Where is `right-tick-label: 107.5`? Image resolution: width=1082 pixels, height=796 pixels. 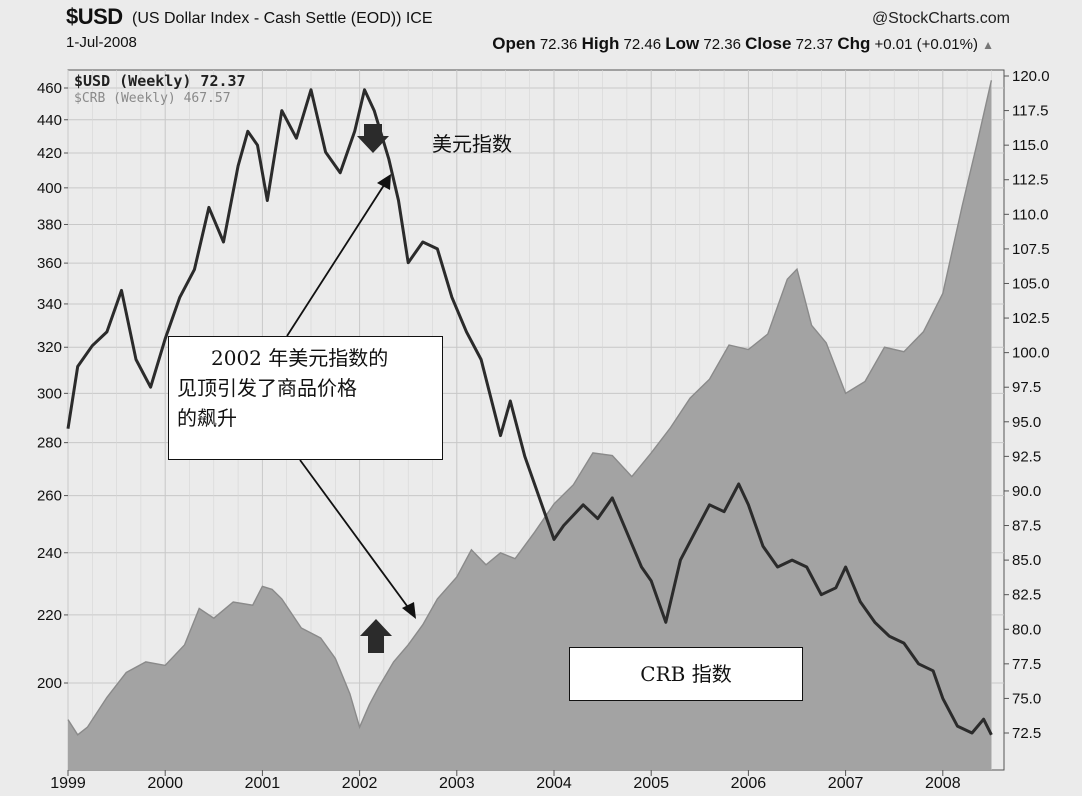 right-tick-label: 107.5 is located at coordinates (1031, 249).